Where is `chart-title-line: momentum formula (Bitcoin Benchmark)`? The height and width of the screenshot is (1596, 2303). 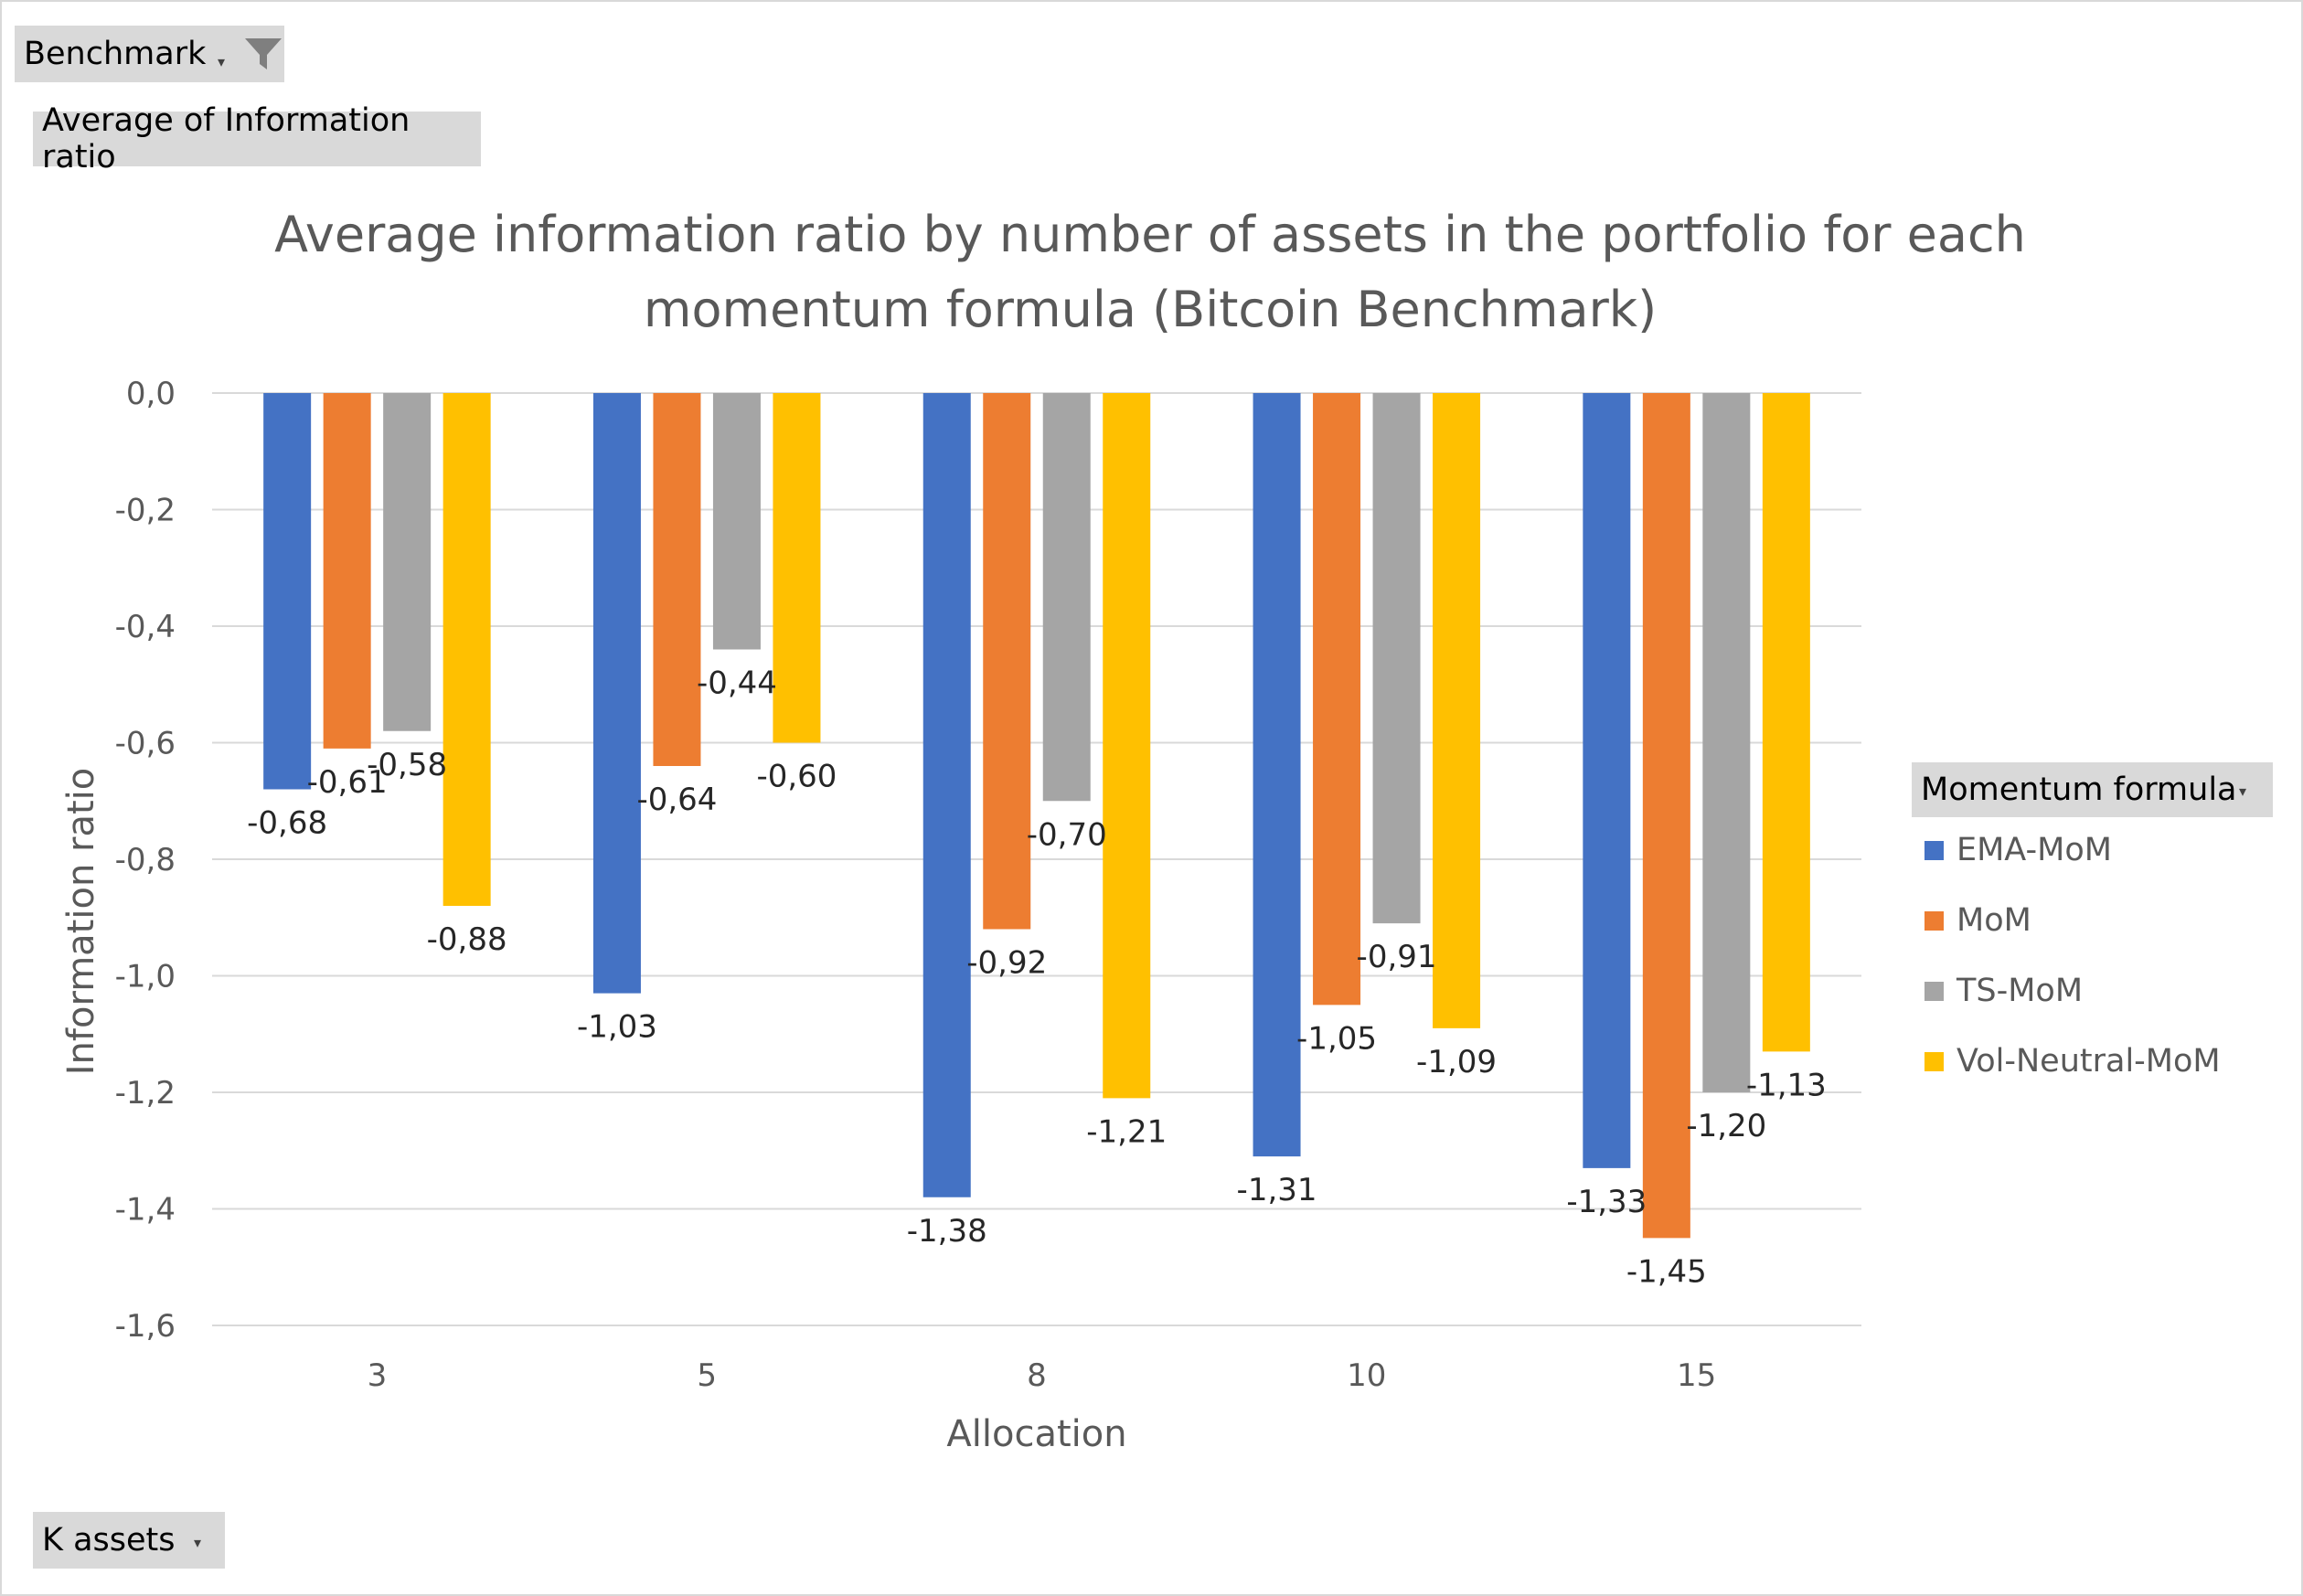
chart-title-line: momentum formula (Bitcoin Benchmark) is located at coordinates (1150, 309).